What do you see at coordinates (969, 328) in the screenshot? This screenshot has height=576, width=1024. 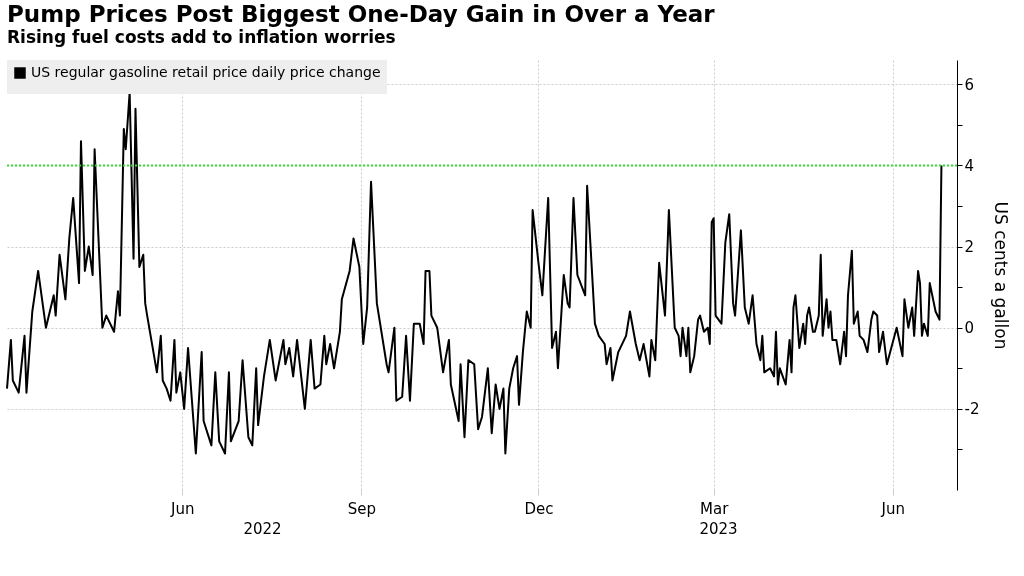 I see `y-tick-label: 0` at bounding box center [969, 328].